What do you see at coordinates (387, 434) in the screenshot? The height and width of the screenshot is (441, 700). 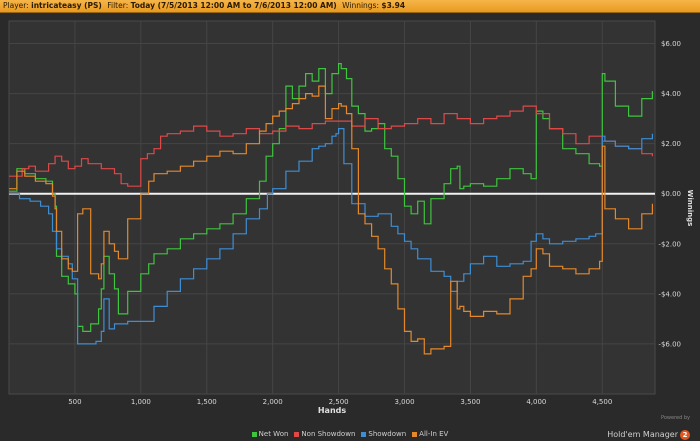 I see `legend-label: Showdown` at bounding box center [387, 434].